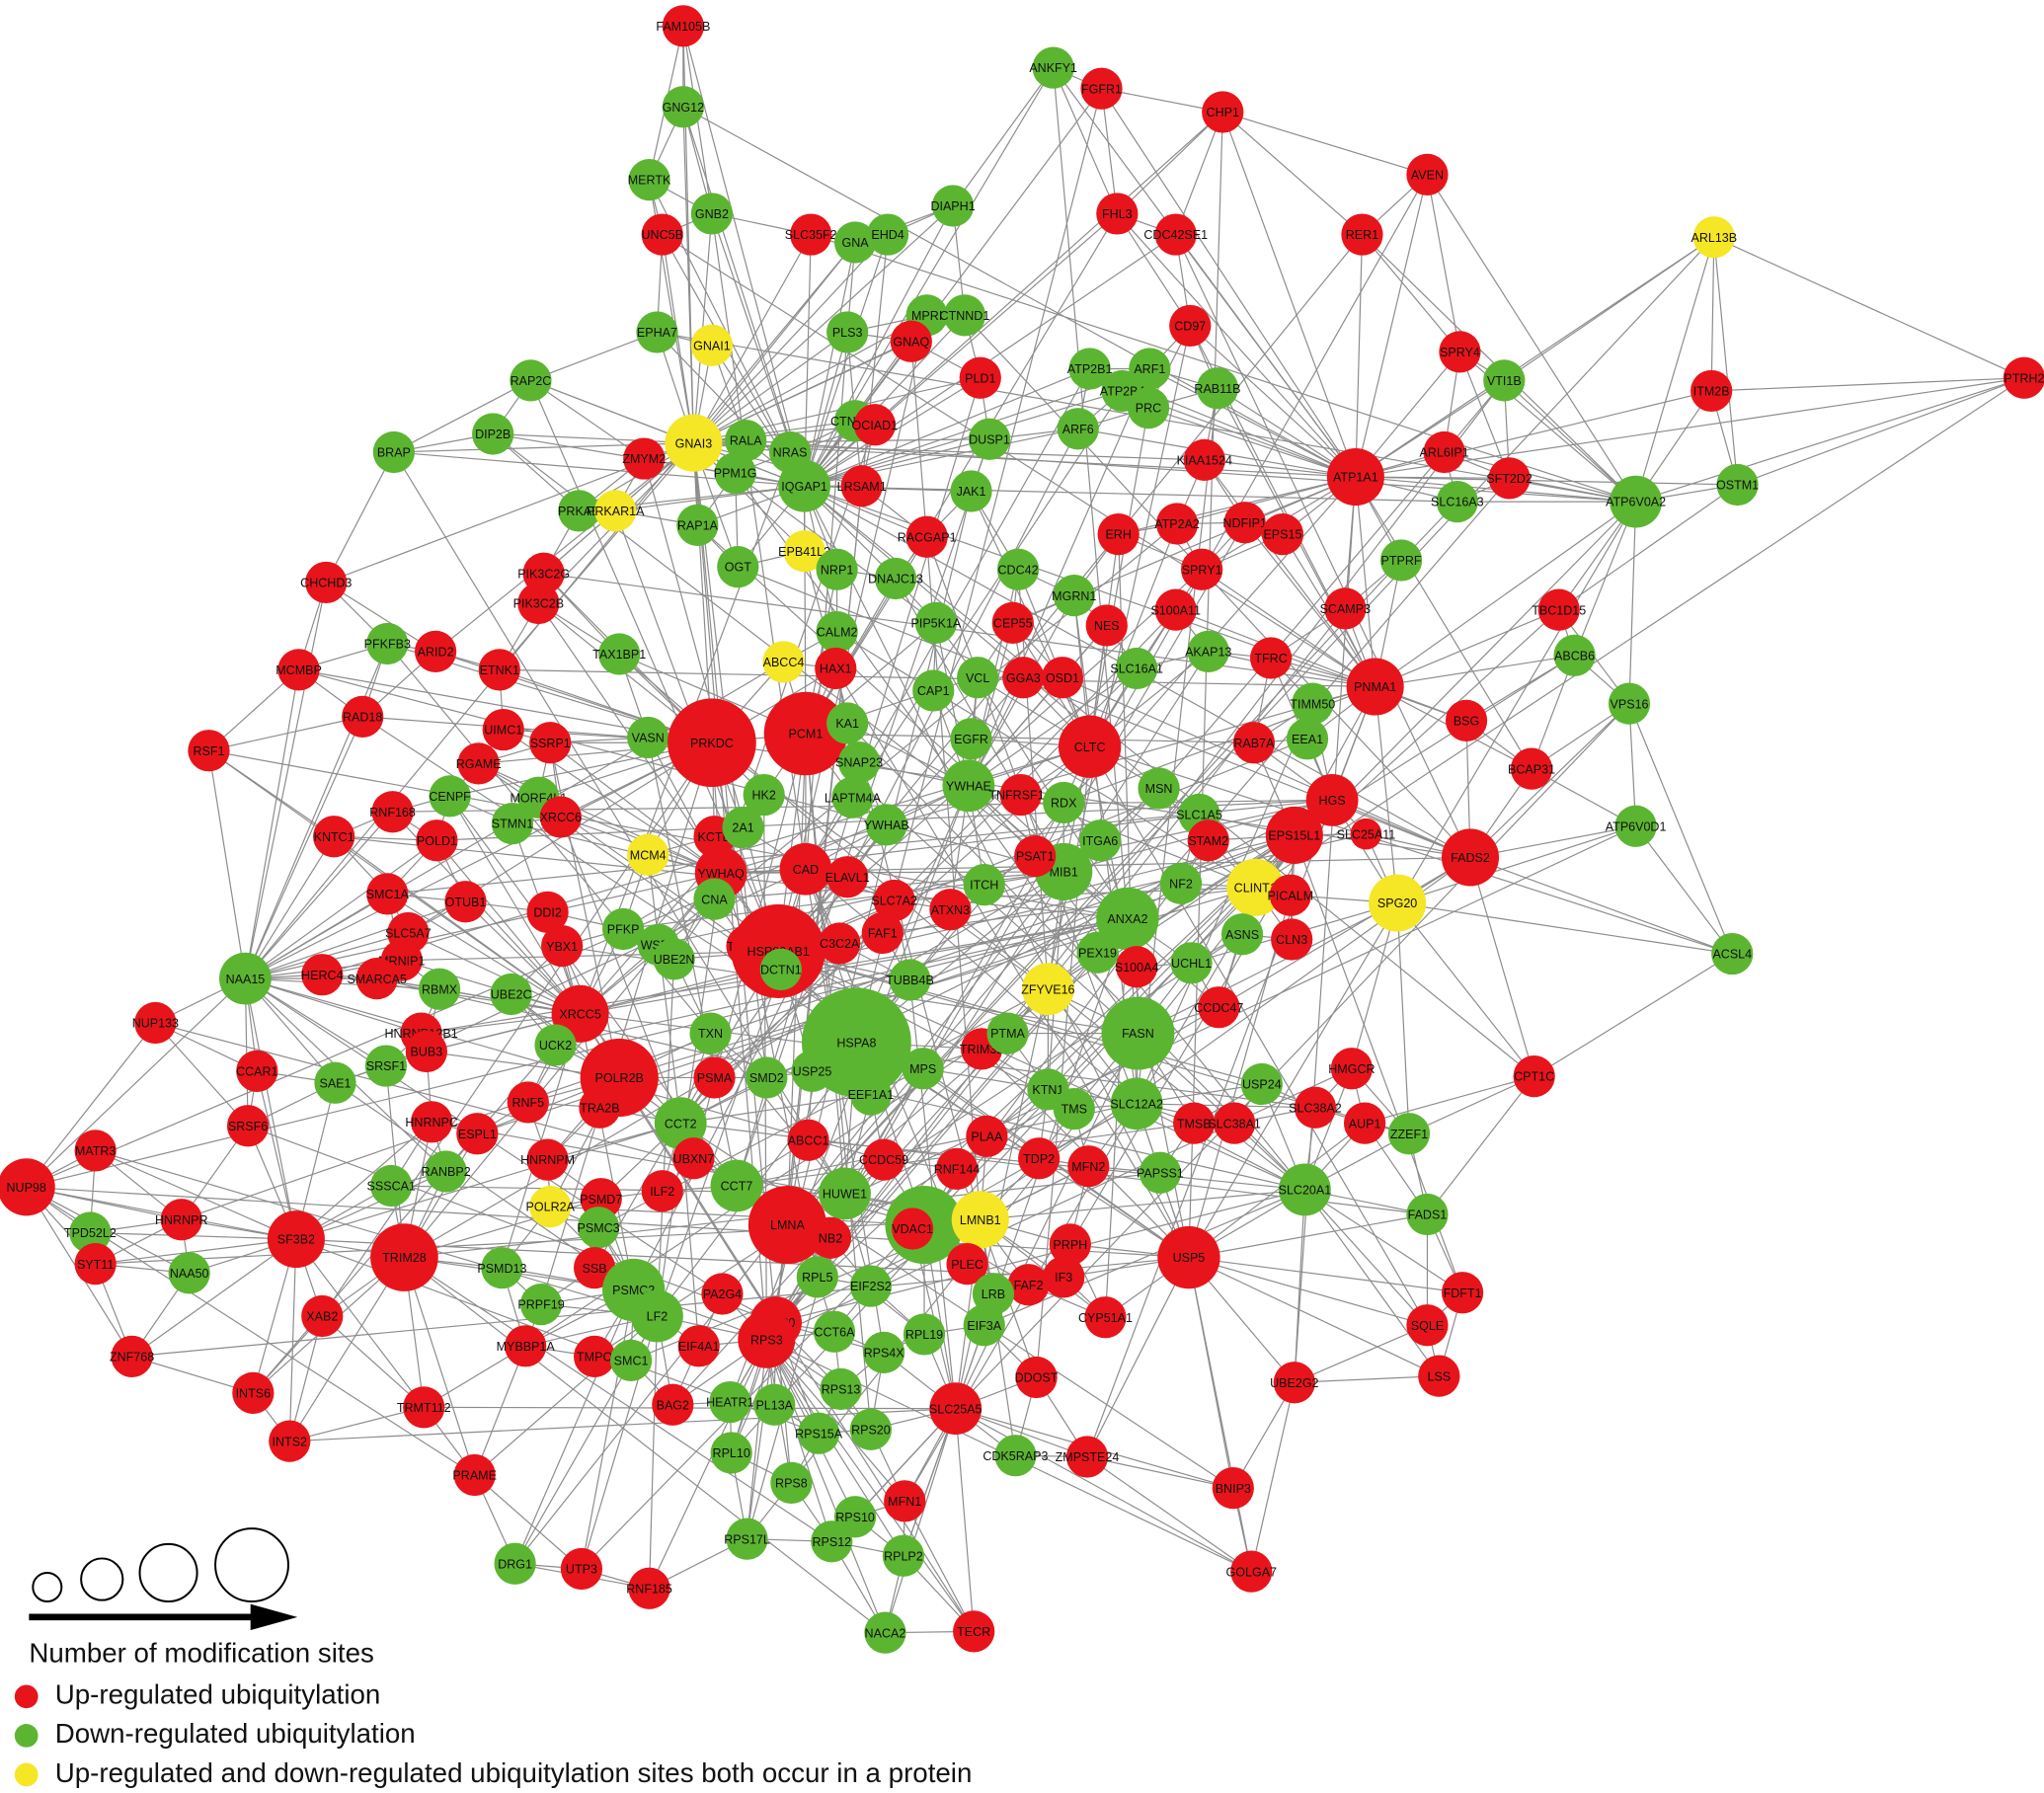 Image resolution: width=2044 pixels, height=1793 pixels. What do you see at coordinates (936, 623) in the screenshot?
I see `node-label: PIP5K1A` at bounding box center [936, 623].